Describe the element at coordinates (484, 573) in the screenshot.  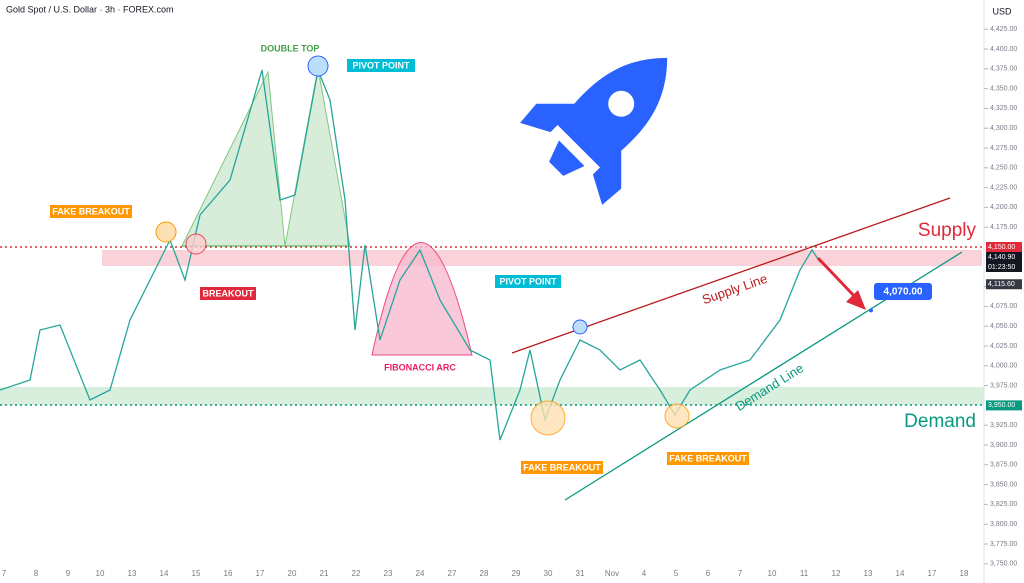
I see `time-label: 28` at that location.